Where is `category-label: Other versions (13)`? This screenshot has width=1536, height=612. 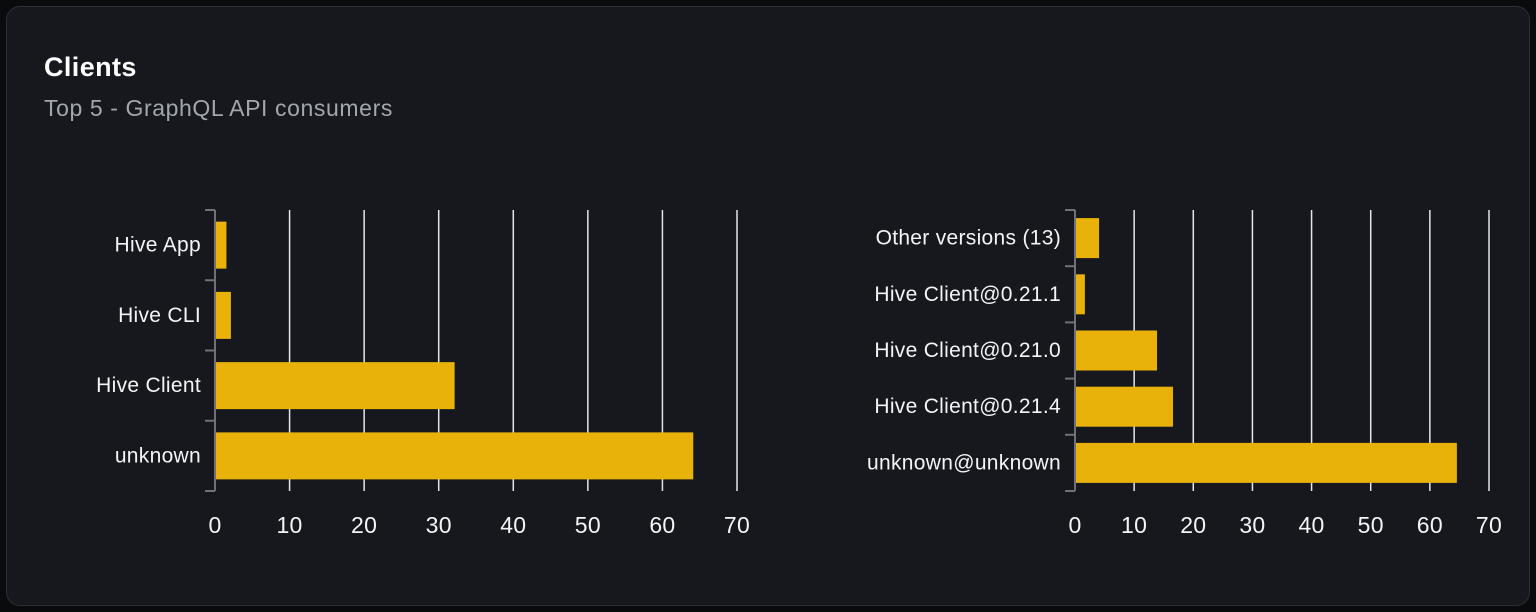 category-label: Other versions (13) is located at coordinates (968, 238).